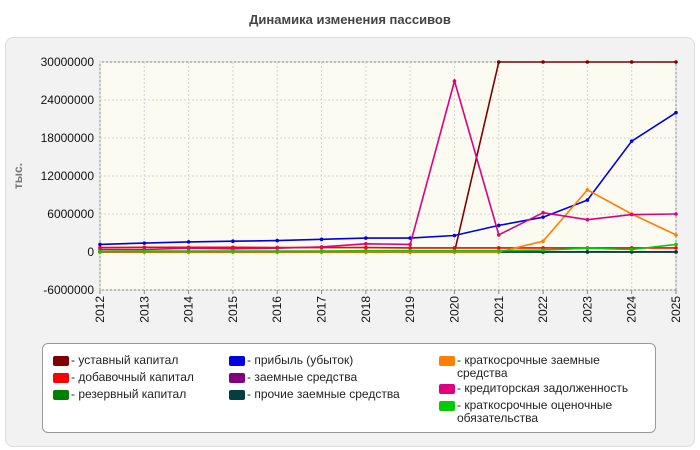 The height and width of the screenshot is (450, 700). Describe the element at coordinates (68, 100) in the screenshot. I see `y-tick-label: 24000000` at that location.